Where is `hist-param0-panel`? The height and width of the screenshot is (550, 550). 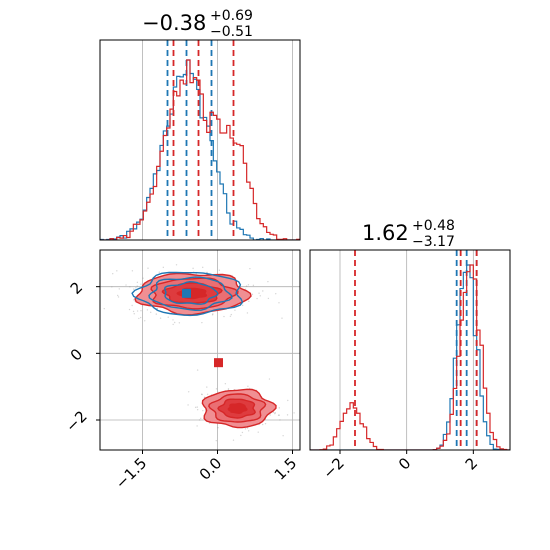 hist-param0-panel is located at coordinates (200, 140).